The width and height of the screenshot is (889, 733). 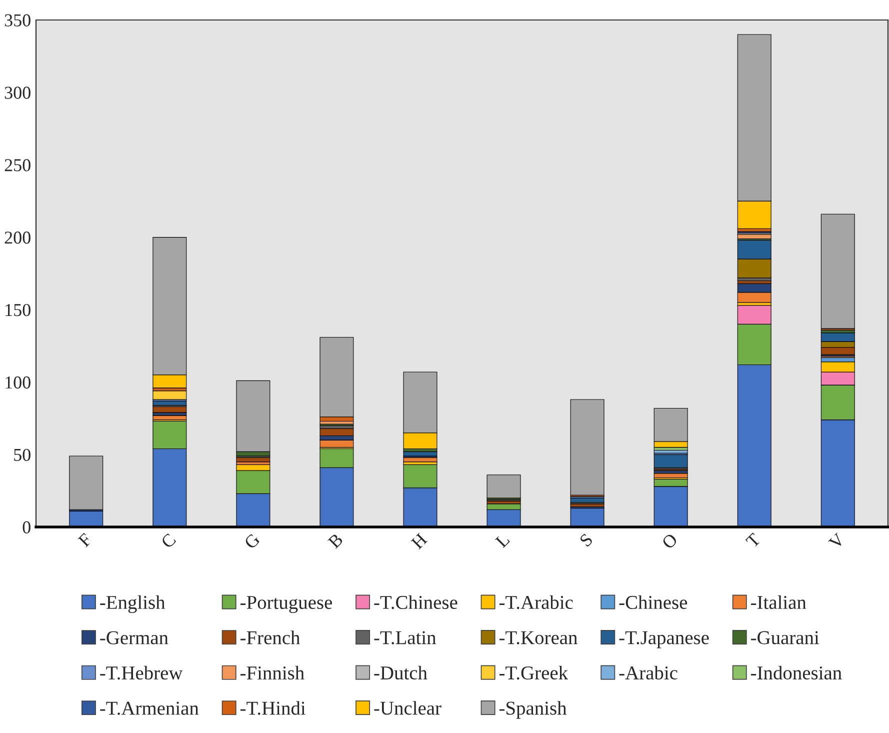 What do you see at coordinates (17, 20) in the screenshot?
I see `y-tick-label: 350` at bounding box center [17, 20].